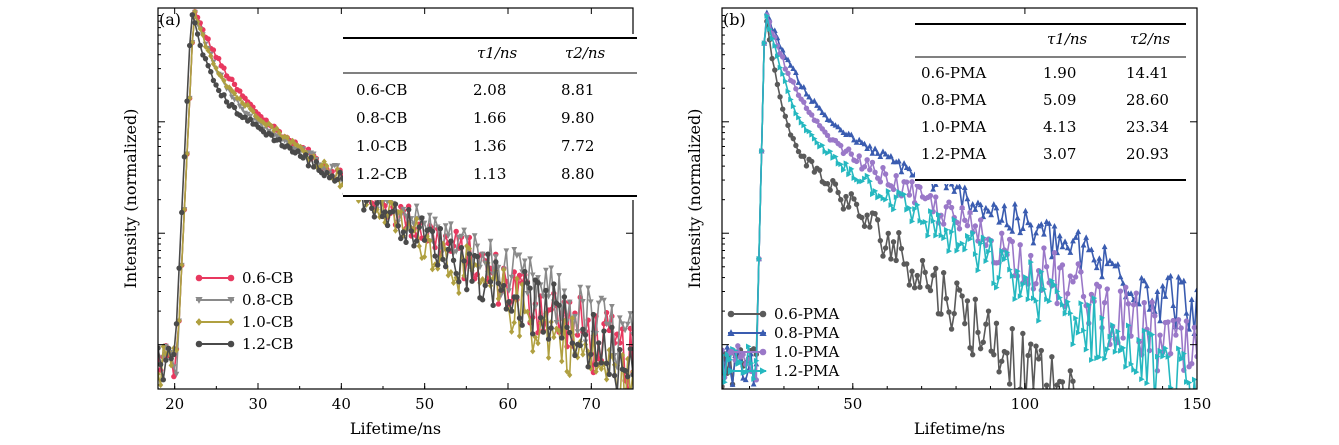 Image resolution: width=1339 pixels, height=445 pixels. Describe the element at coordinates (1059, 73) in the screenshot. I see `table-cell: 1.90` at that location.